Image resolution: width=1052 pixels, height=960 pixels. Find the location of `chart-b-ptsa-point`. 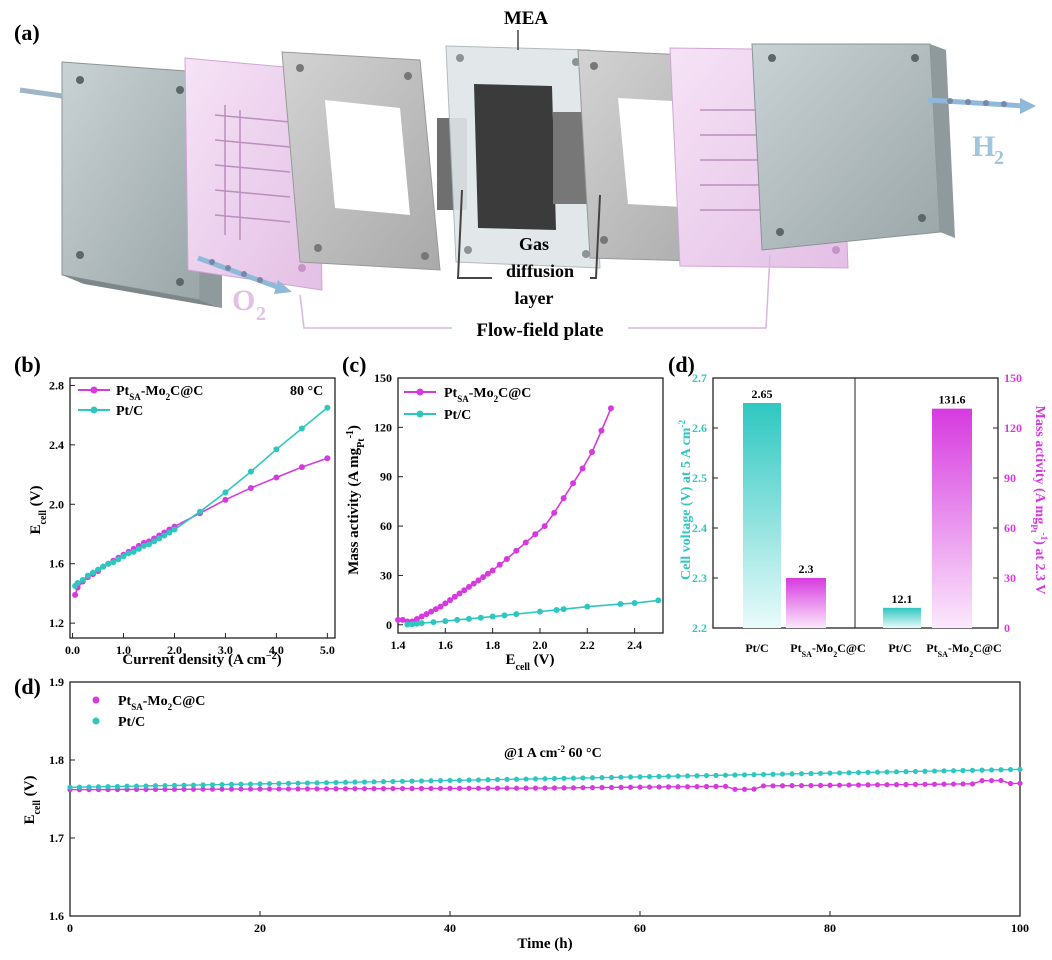

chart-b-ptsa-point is located at coordinates (301, 467).